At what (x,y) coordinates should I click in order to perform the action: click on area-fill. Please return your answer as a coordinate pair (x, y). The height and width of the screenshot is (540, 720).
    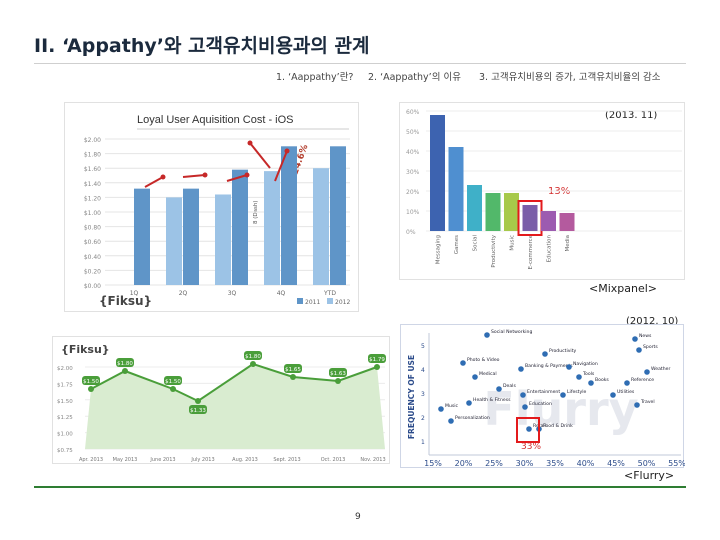
    Looking at the image, I should click on (235, 406).